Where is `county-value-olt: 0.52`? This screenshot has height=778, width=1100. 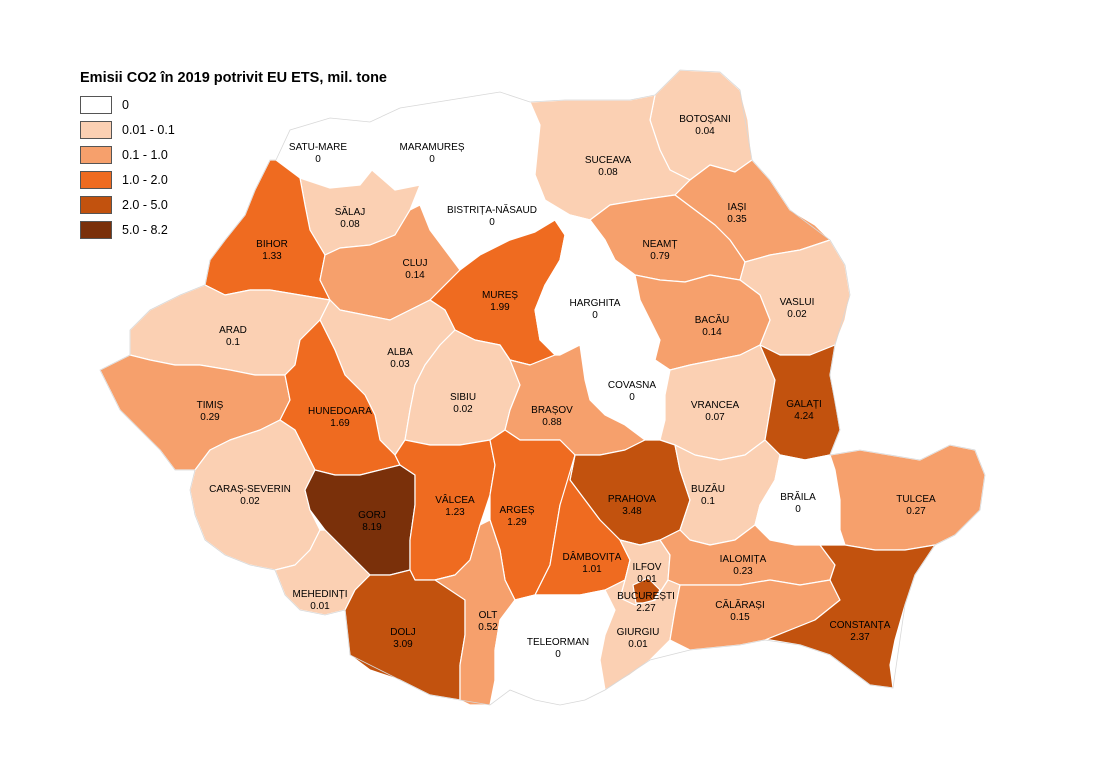 county-value-olt: 0.52 is located at coordinates (488, 627).